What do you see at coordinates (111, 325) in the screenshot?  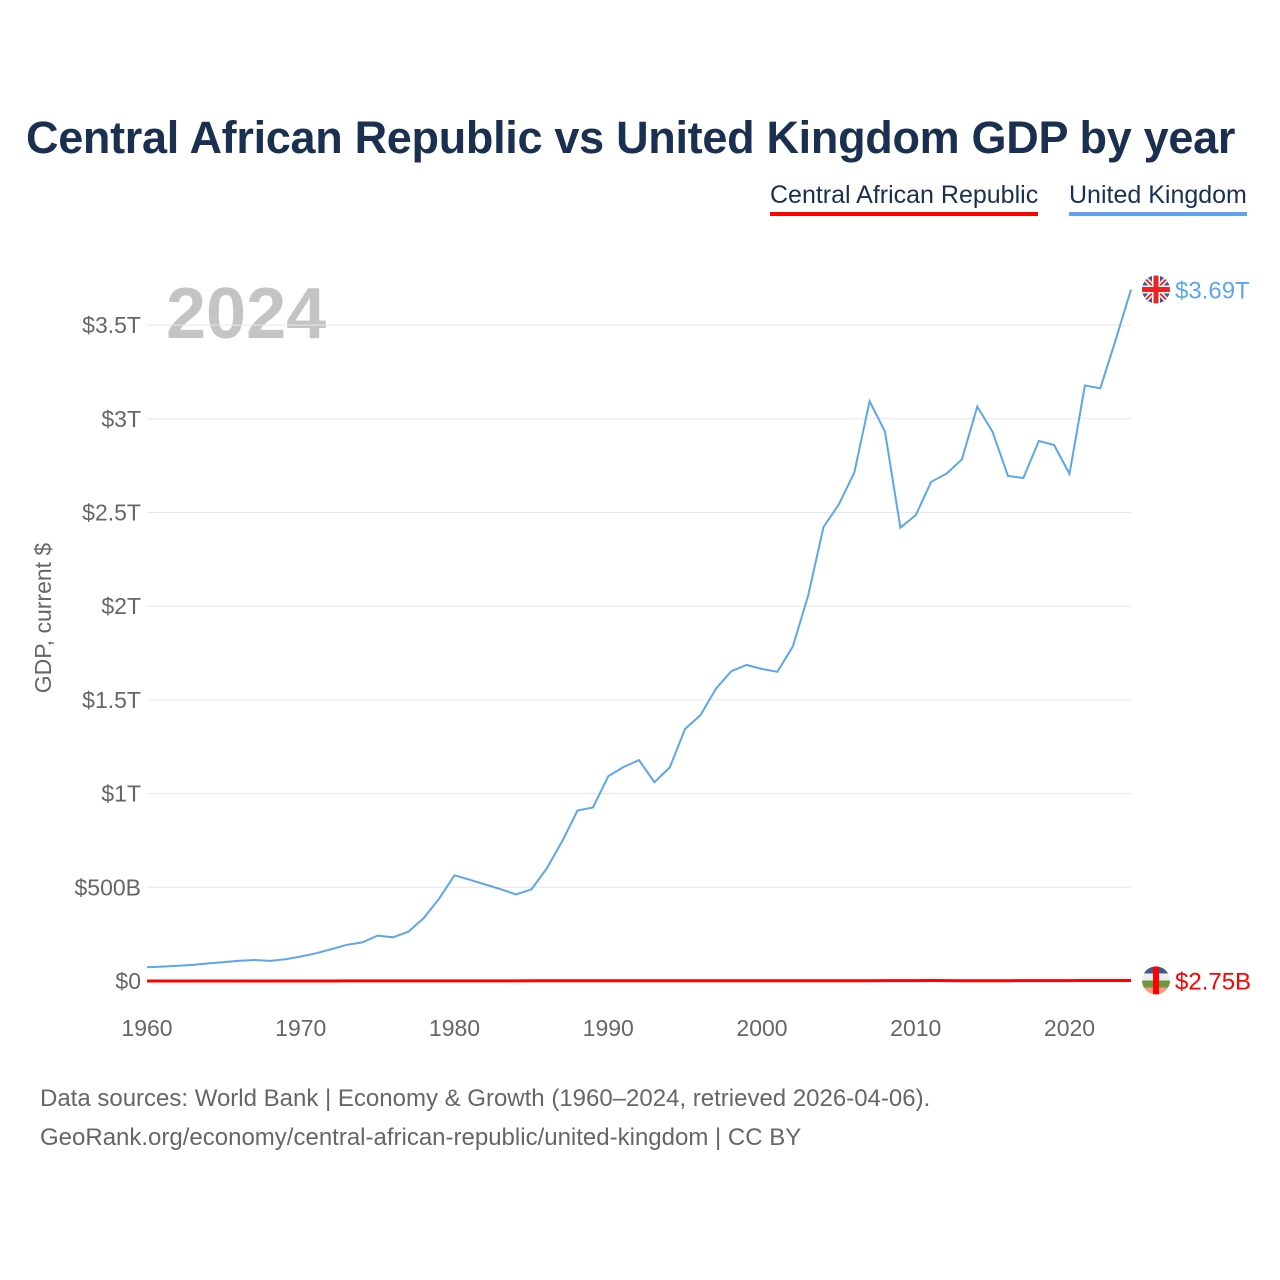 I see `y-tick-label: $3.5T` at bounding box center [111, 325].